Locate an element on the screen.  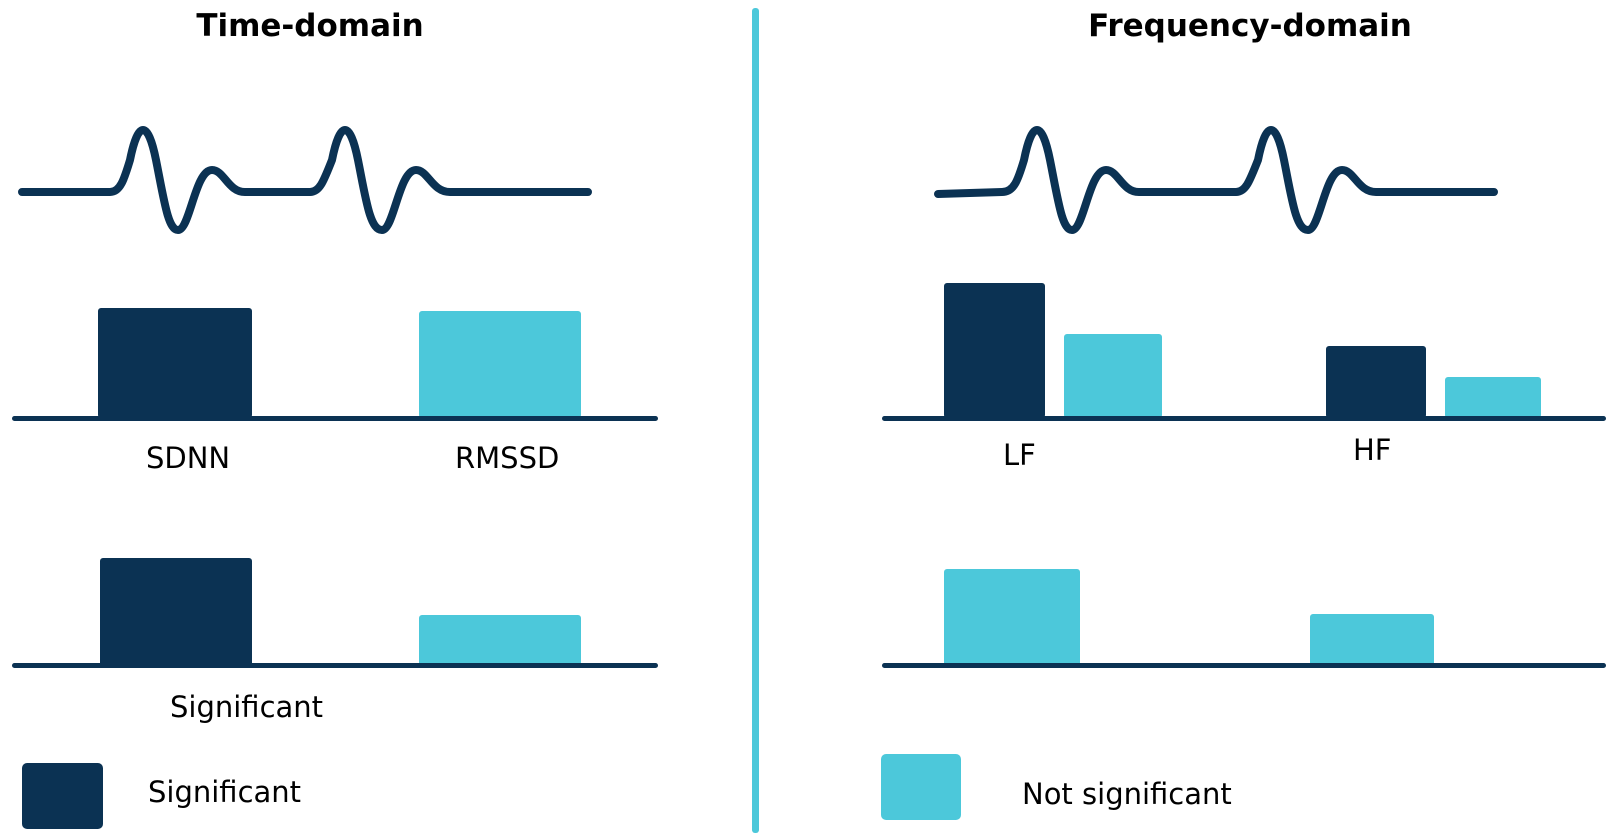
time-domain-title: Time-domain is located at coordinates (310, 26).